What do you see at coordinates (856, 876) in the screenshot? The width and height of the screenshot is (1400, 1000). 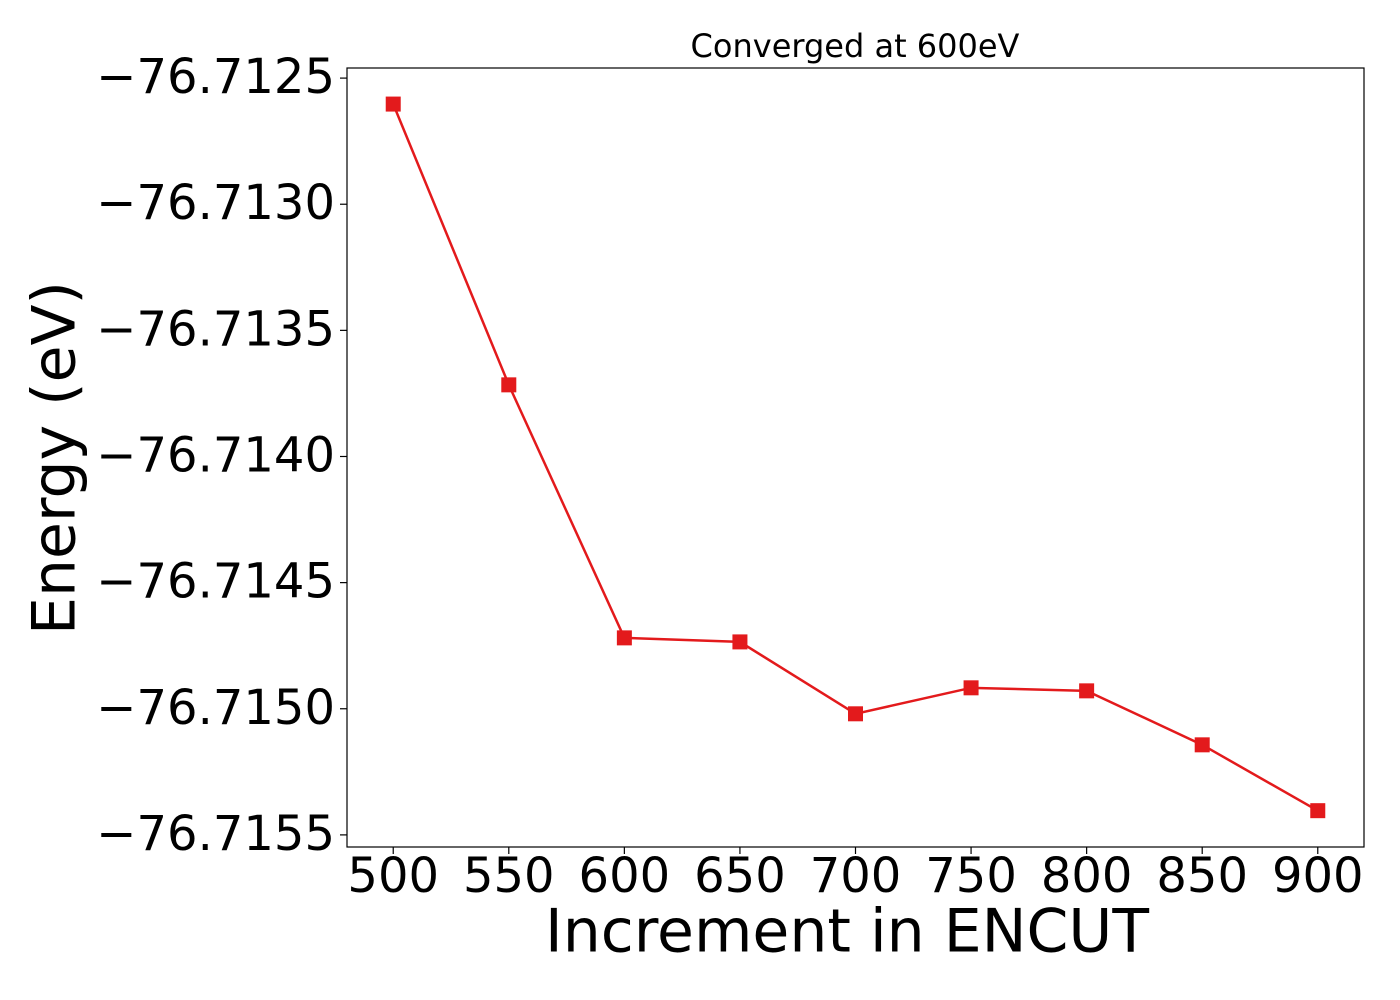 I see `x-tick-label: 700` at bounding box center [856, 876].